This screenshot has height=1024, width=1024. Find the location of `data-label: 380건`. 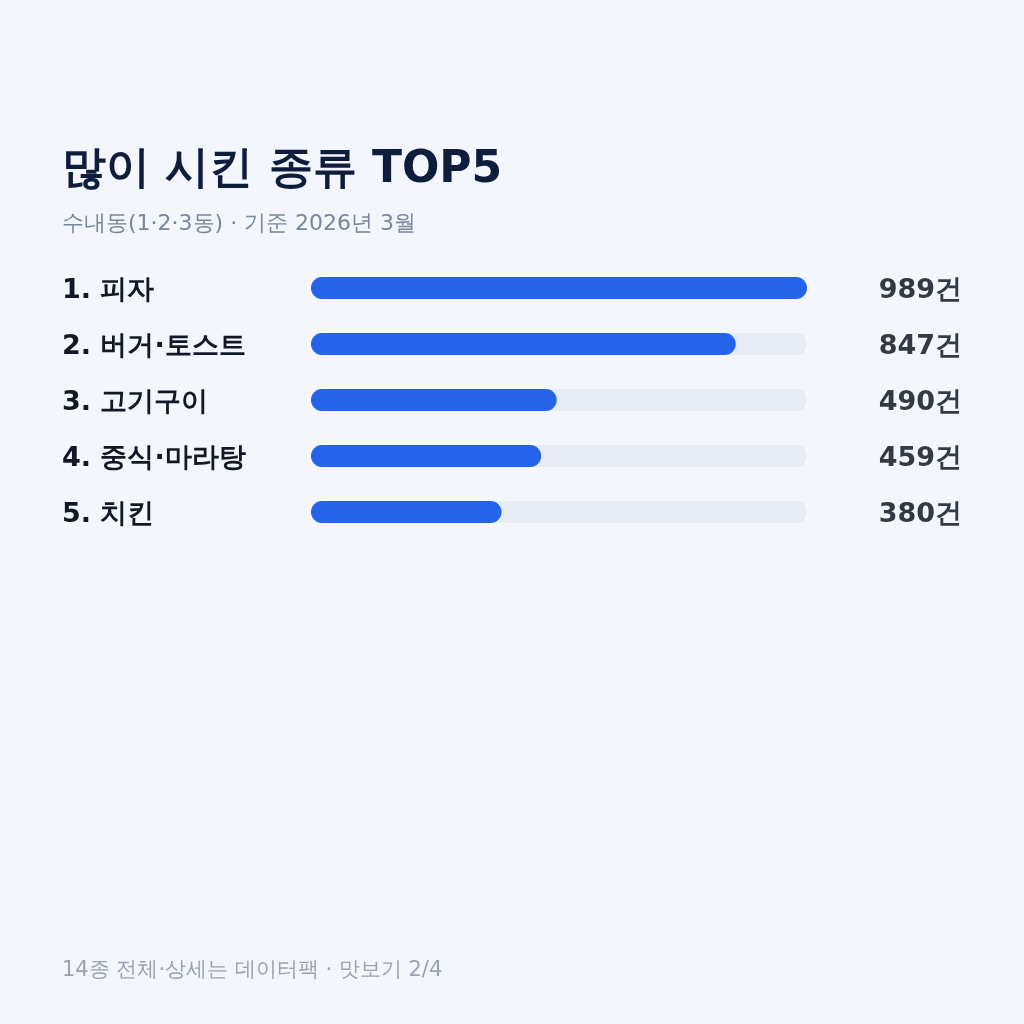

data-label: 380건 is located at coordinates (920, 512).